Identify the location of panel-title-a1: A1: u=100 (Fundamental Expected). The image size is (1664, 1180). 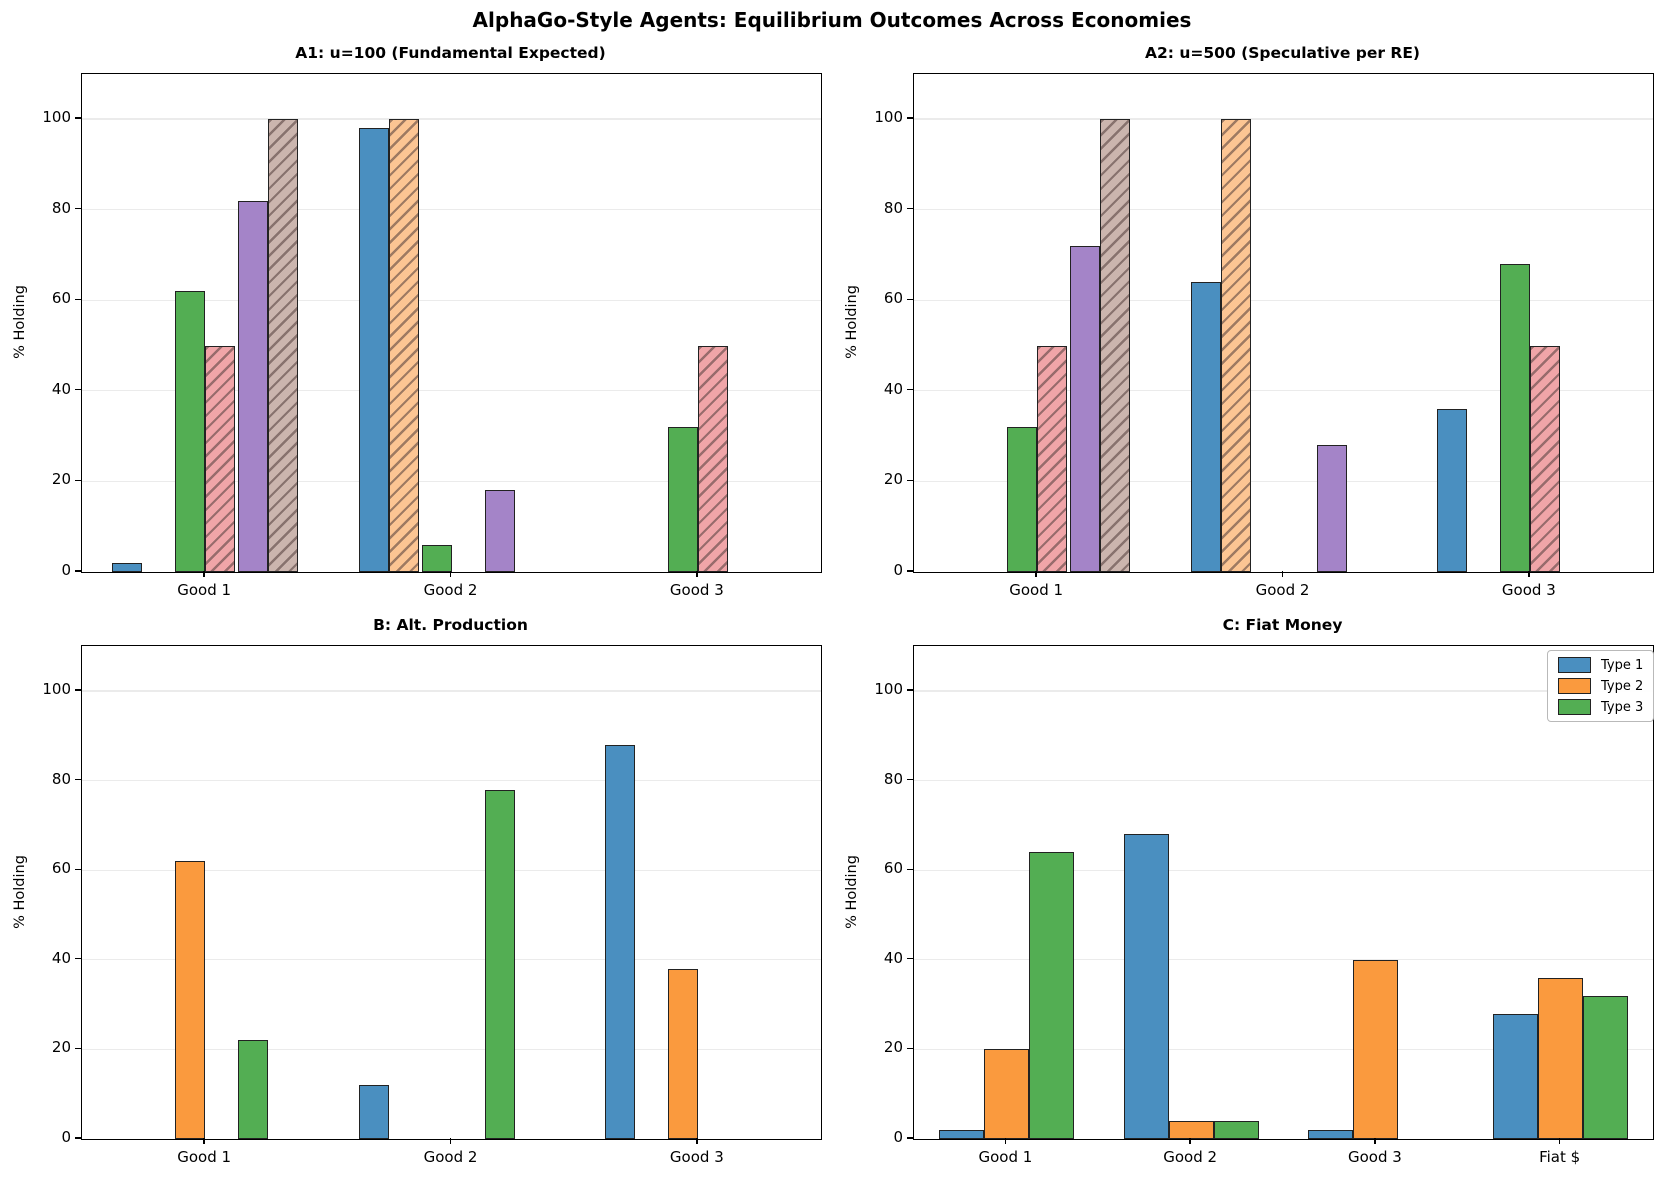
(450, 53).